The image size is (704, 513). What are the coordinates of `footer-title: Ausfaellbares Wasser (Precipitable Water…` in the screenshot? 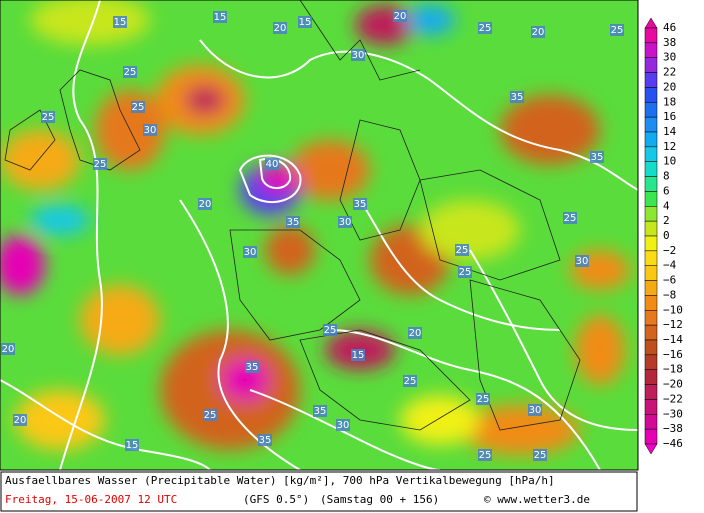 It's located at (280, 480).